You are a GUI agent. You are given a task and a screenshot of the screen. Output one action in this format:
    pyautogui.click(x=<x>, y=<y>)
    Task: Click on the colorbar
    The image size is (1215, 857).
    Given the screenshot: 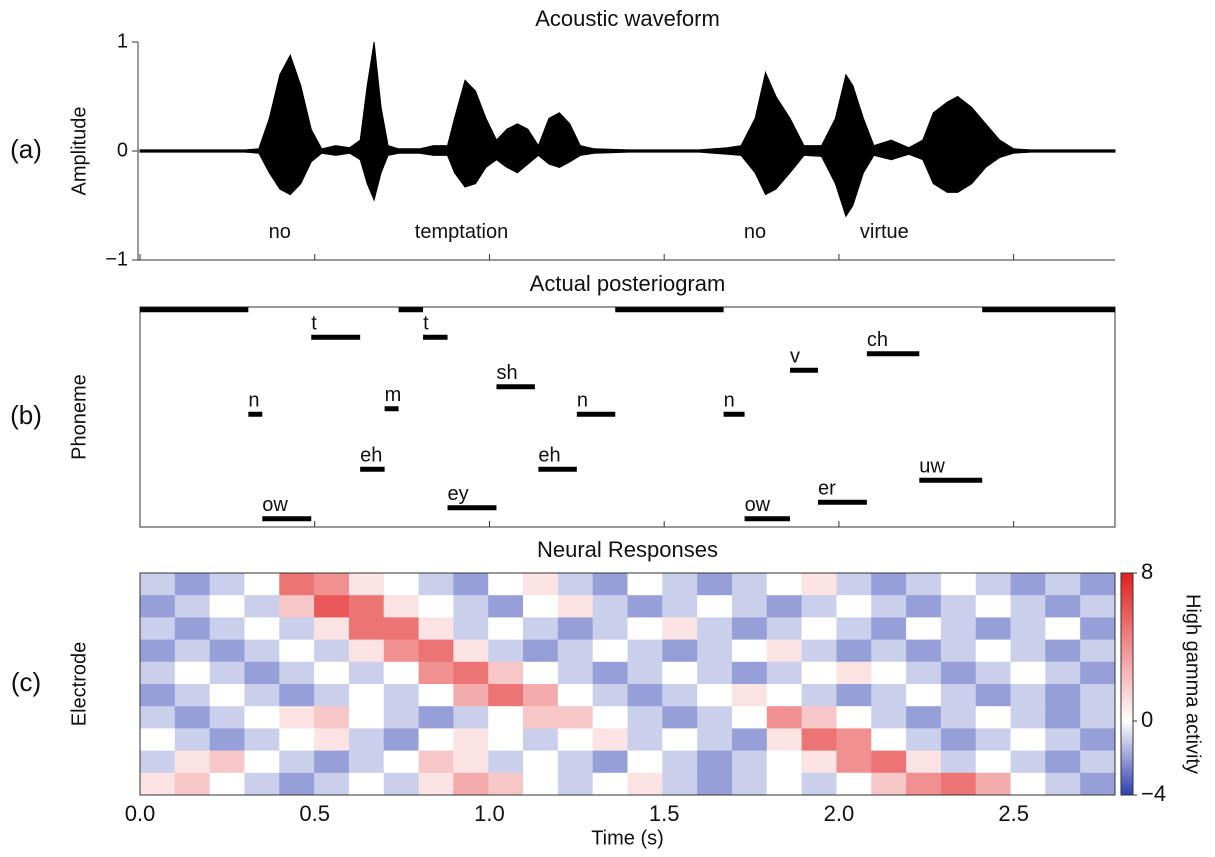 What is the action you would take?
    pyautogui.click(x=1127, y=684)
    